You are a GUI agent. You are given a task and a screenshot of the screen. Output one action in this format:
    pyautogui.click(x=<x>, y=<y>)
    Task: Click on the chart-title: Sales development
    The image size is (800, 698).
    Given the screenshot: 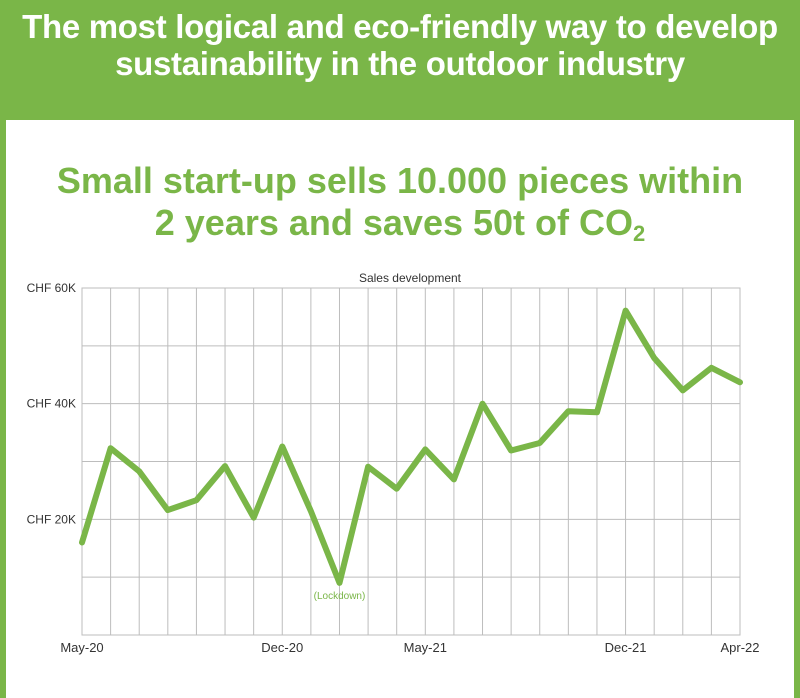 What is the action you would take?
    pyautogui.click(x=410, y=278)
    